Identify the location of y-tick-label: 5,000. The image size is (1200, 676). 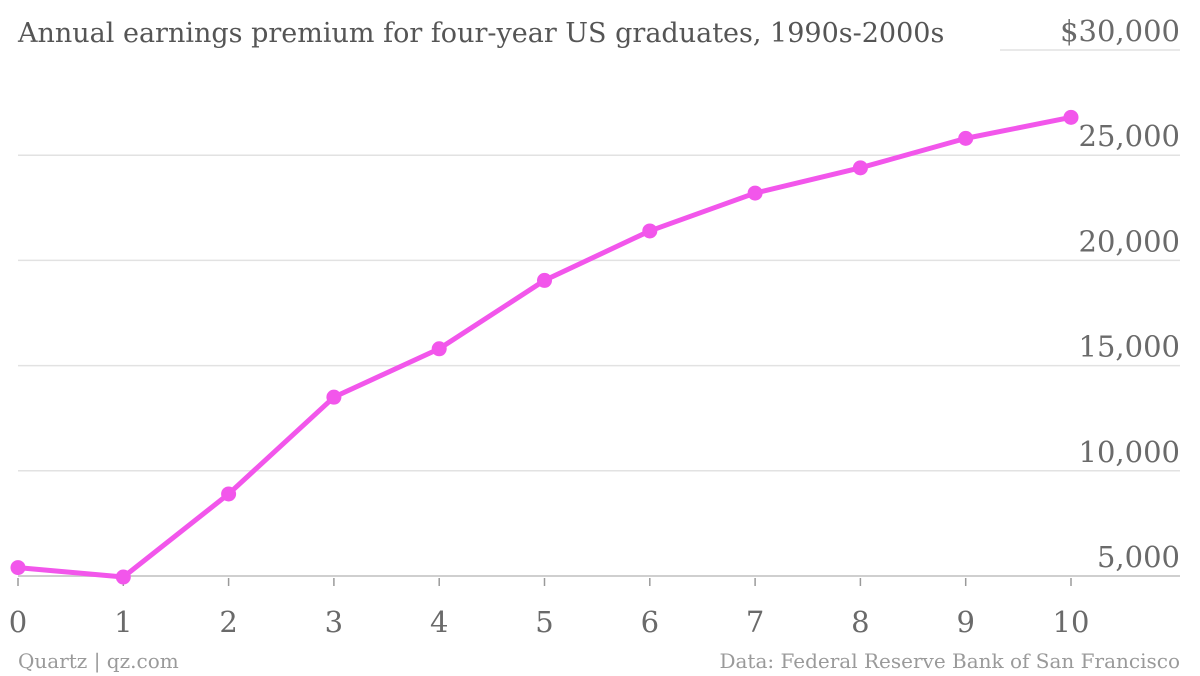
(1138, 557).